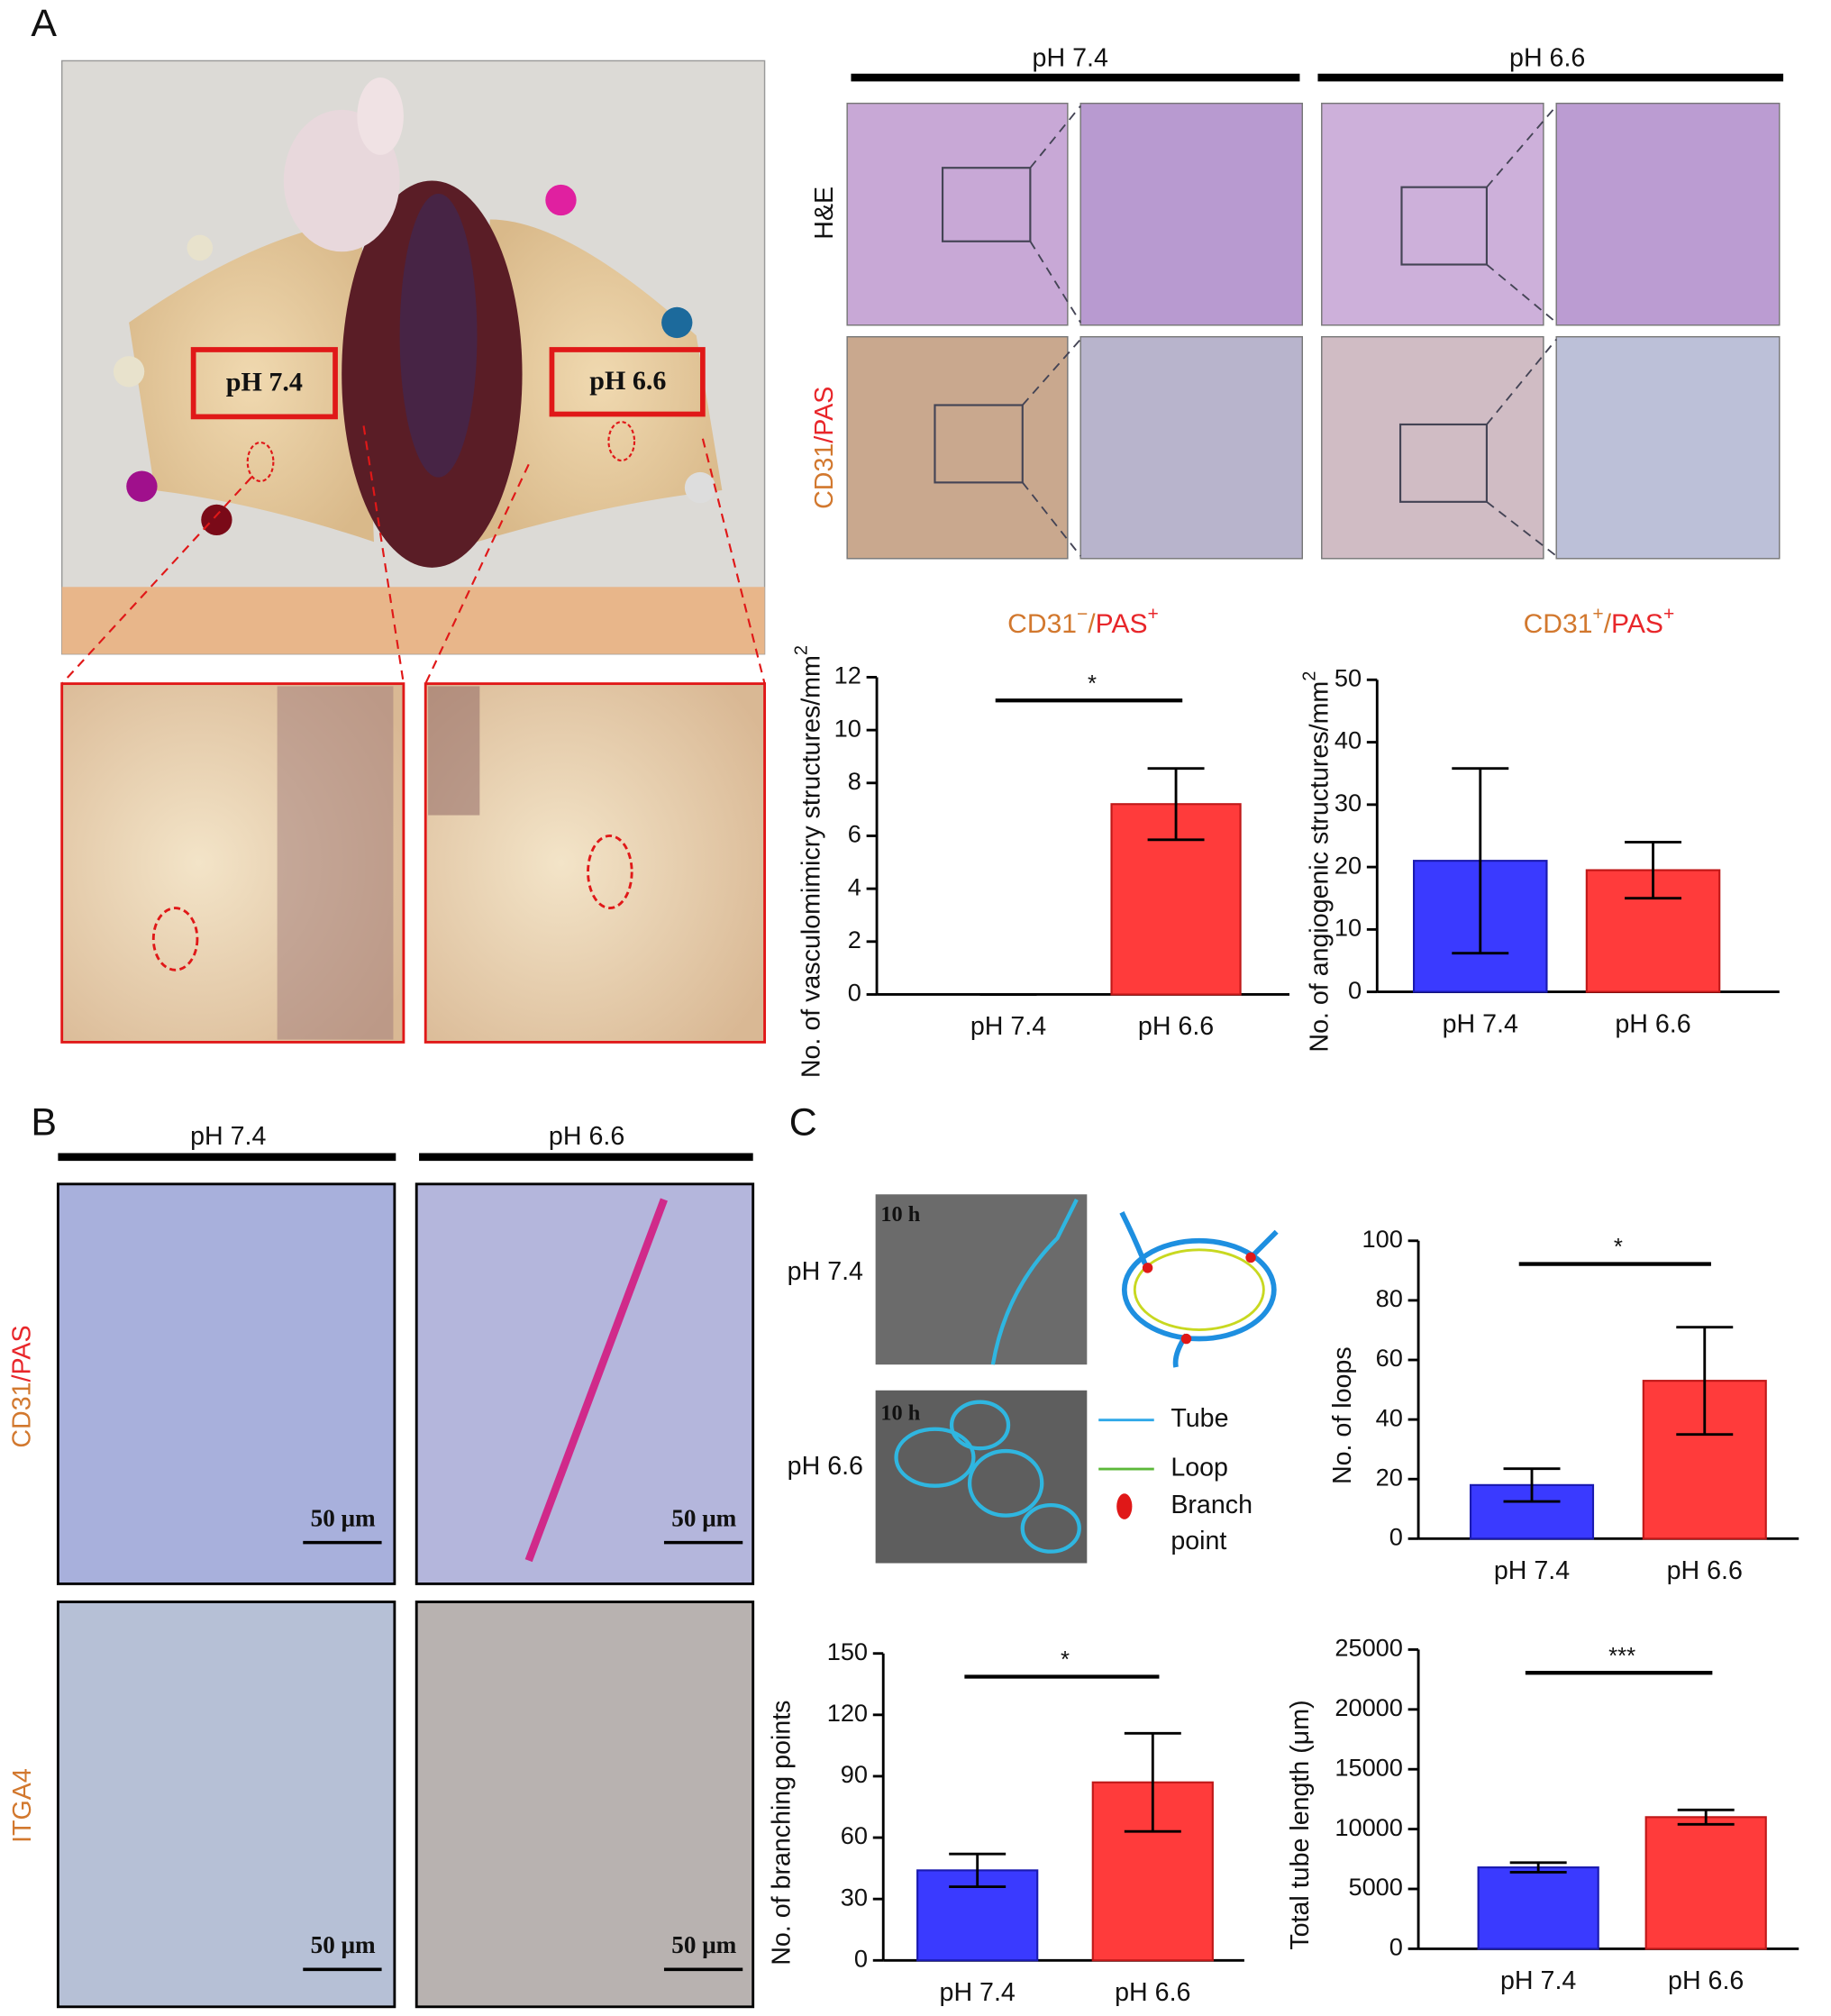  What do you see at coordinates (1369, 1707) in the screenshot?
I see `y-tick-label: 20000` at bounding box center [1369, 1707].